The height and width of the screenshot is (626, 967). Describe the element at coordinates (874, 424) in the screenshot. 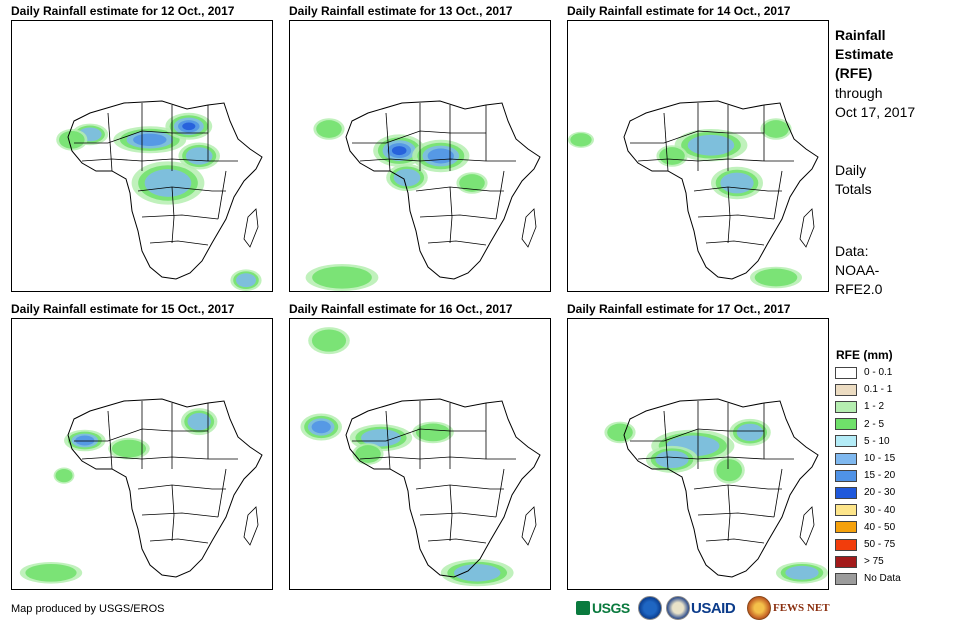

I see `legend-label: 2 - 5` at that location.